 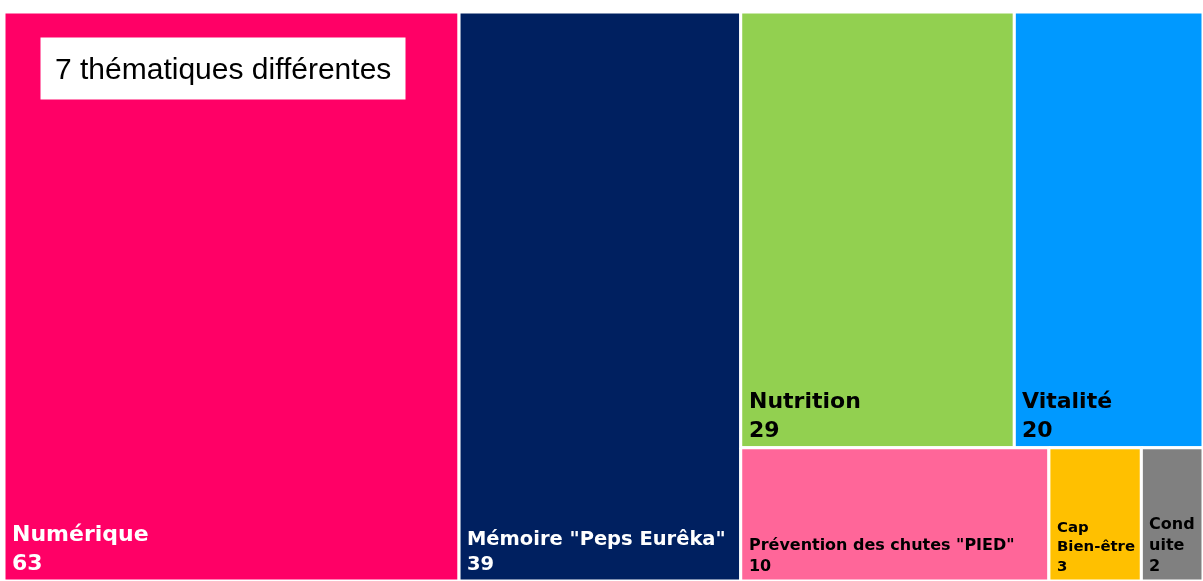 What do you see at coordinates (805, 400) in the screenshot?
I see `category-label: Nutrition` at bounding box center [805, 400].